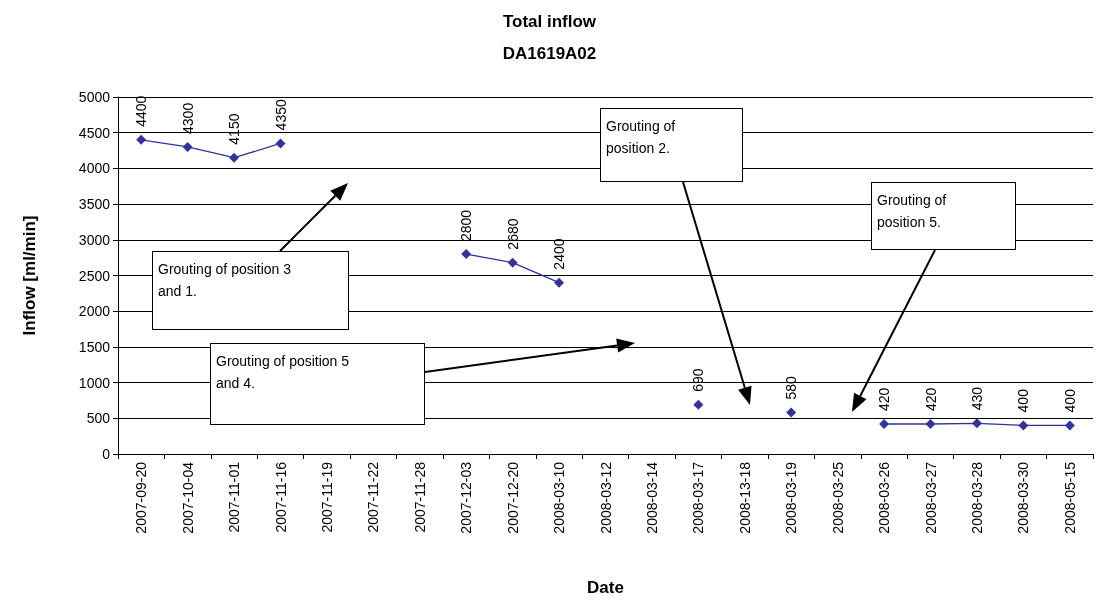  Describe the element at coordinates (549, 53) in the screenshot. I see `chart-subtitle: DA1619A02` at that location.